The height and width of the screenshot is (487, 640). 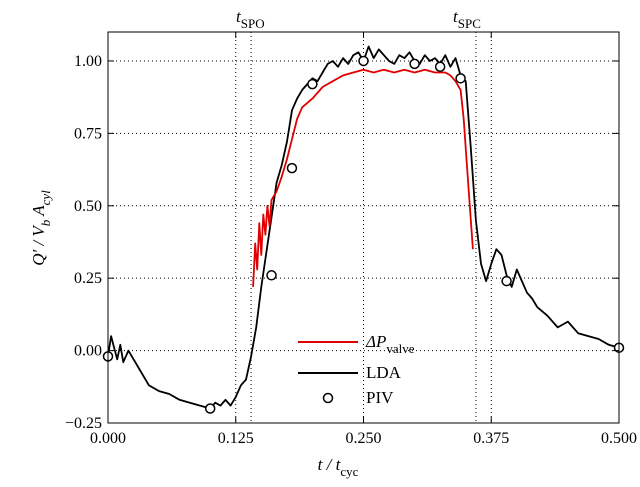 I want to click on x-tick-label-4: 0.500, so click(x=619, y=438).